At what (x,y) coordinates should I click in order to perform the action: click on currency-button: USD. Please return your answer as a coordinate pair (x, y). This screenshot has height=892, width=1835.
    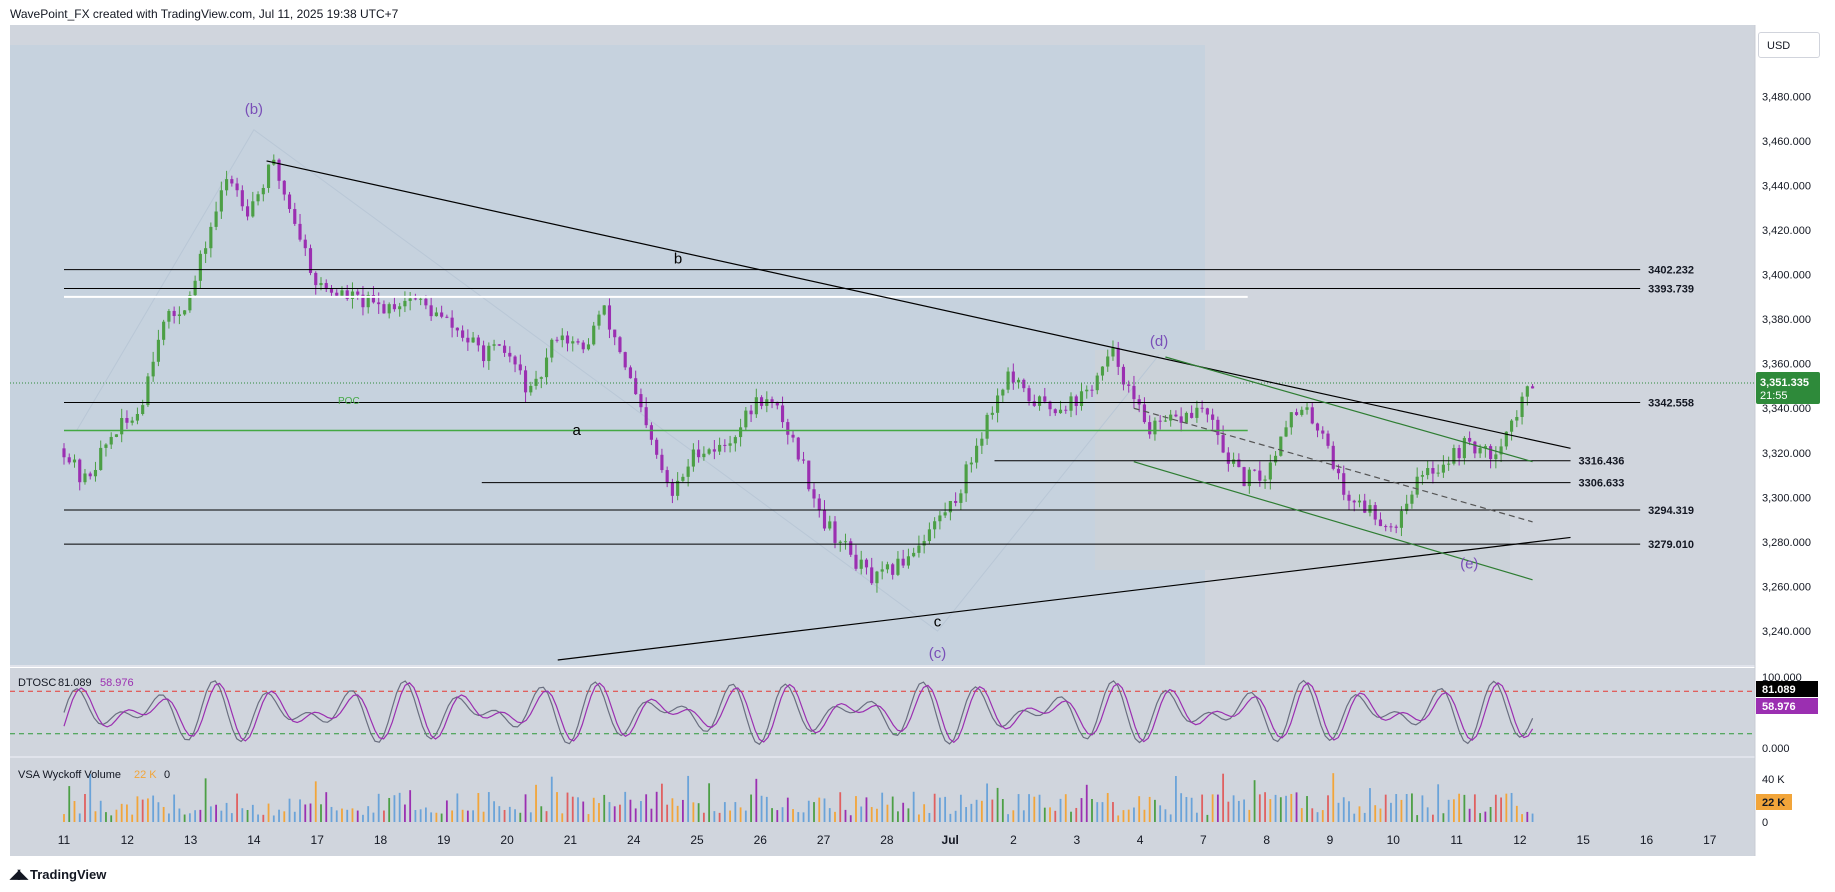
    Looking at the image, I should click on (1789, 45).